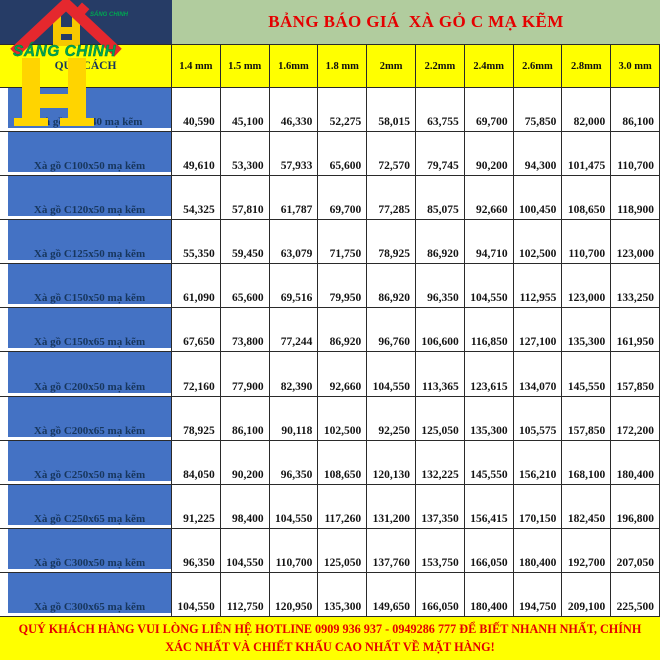 This screenshot has height=660, width=660. What do you see at coordinates (538, 110) in the screenshot?
I see `price-cell: 75,850` at bounding box center [538, 110].